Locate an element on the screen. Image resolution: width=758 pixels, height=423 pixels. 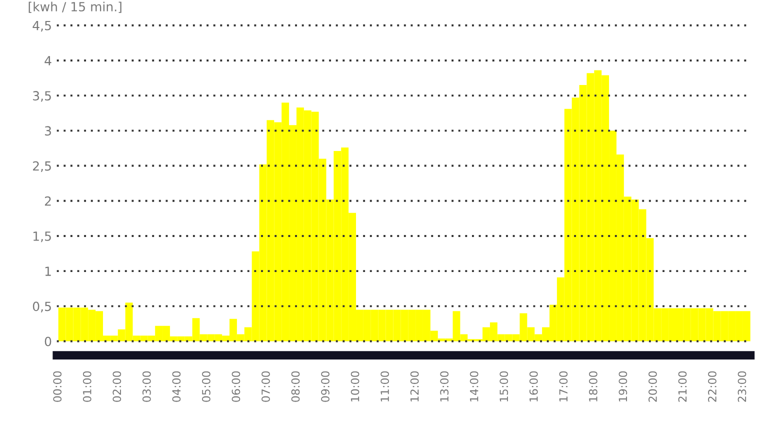
x-tick-label: 03:00 is located at coordinates (146, 386).